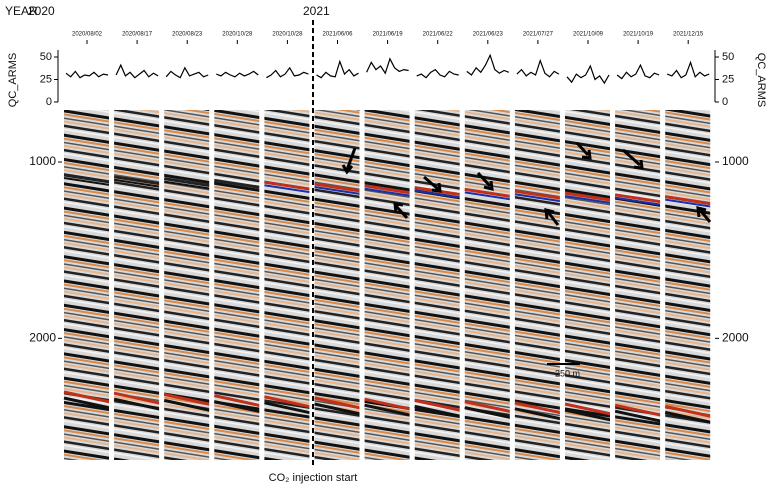  I want to click on date-label: 2021/06/06, so click(337, 35).